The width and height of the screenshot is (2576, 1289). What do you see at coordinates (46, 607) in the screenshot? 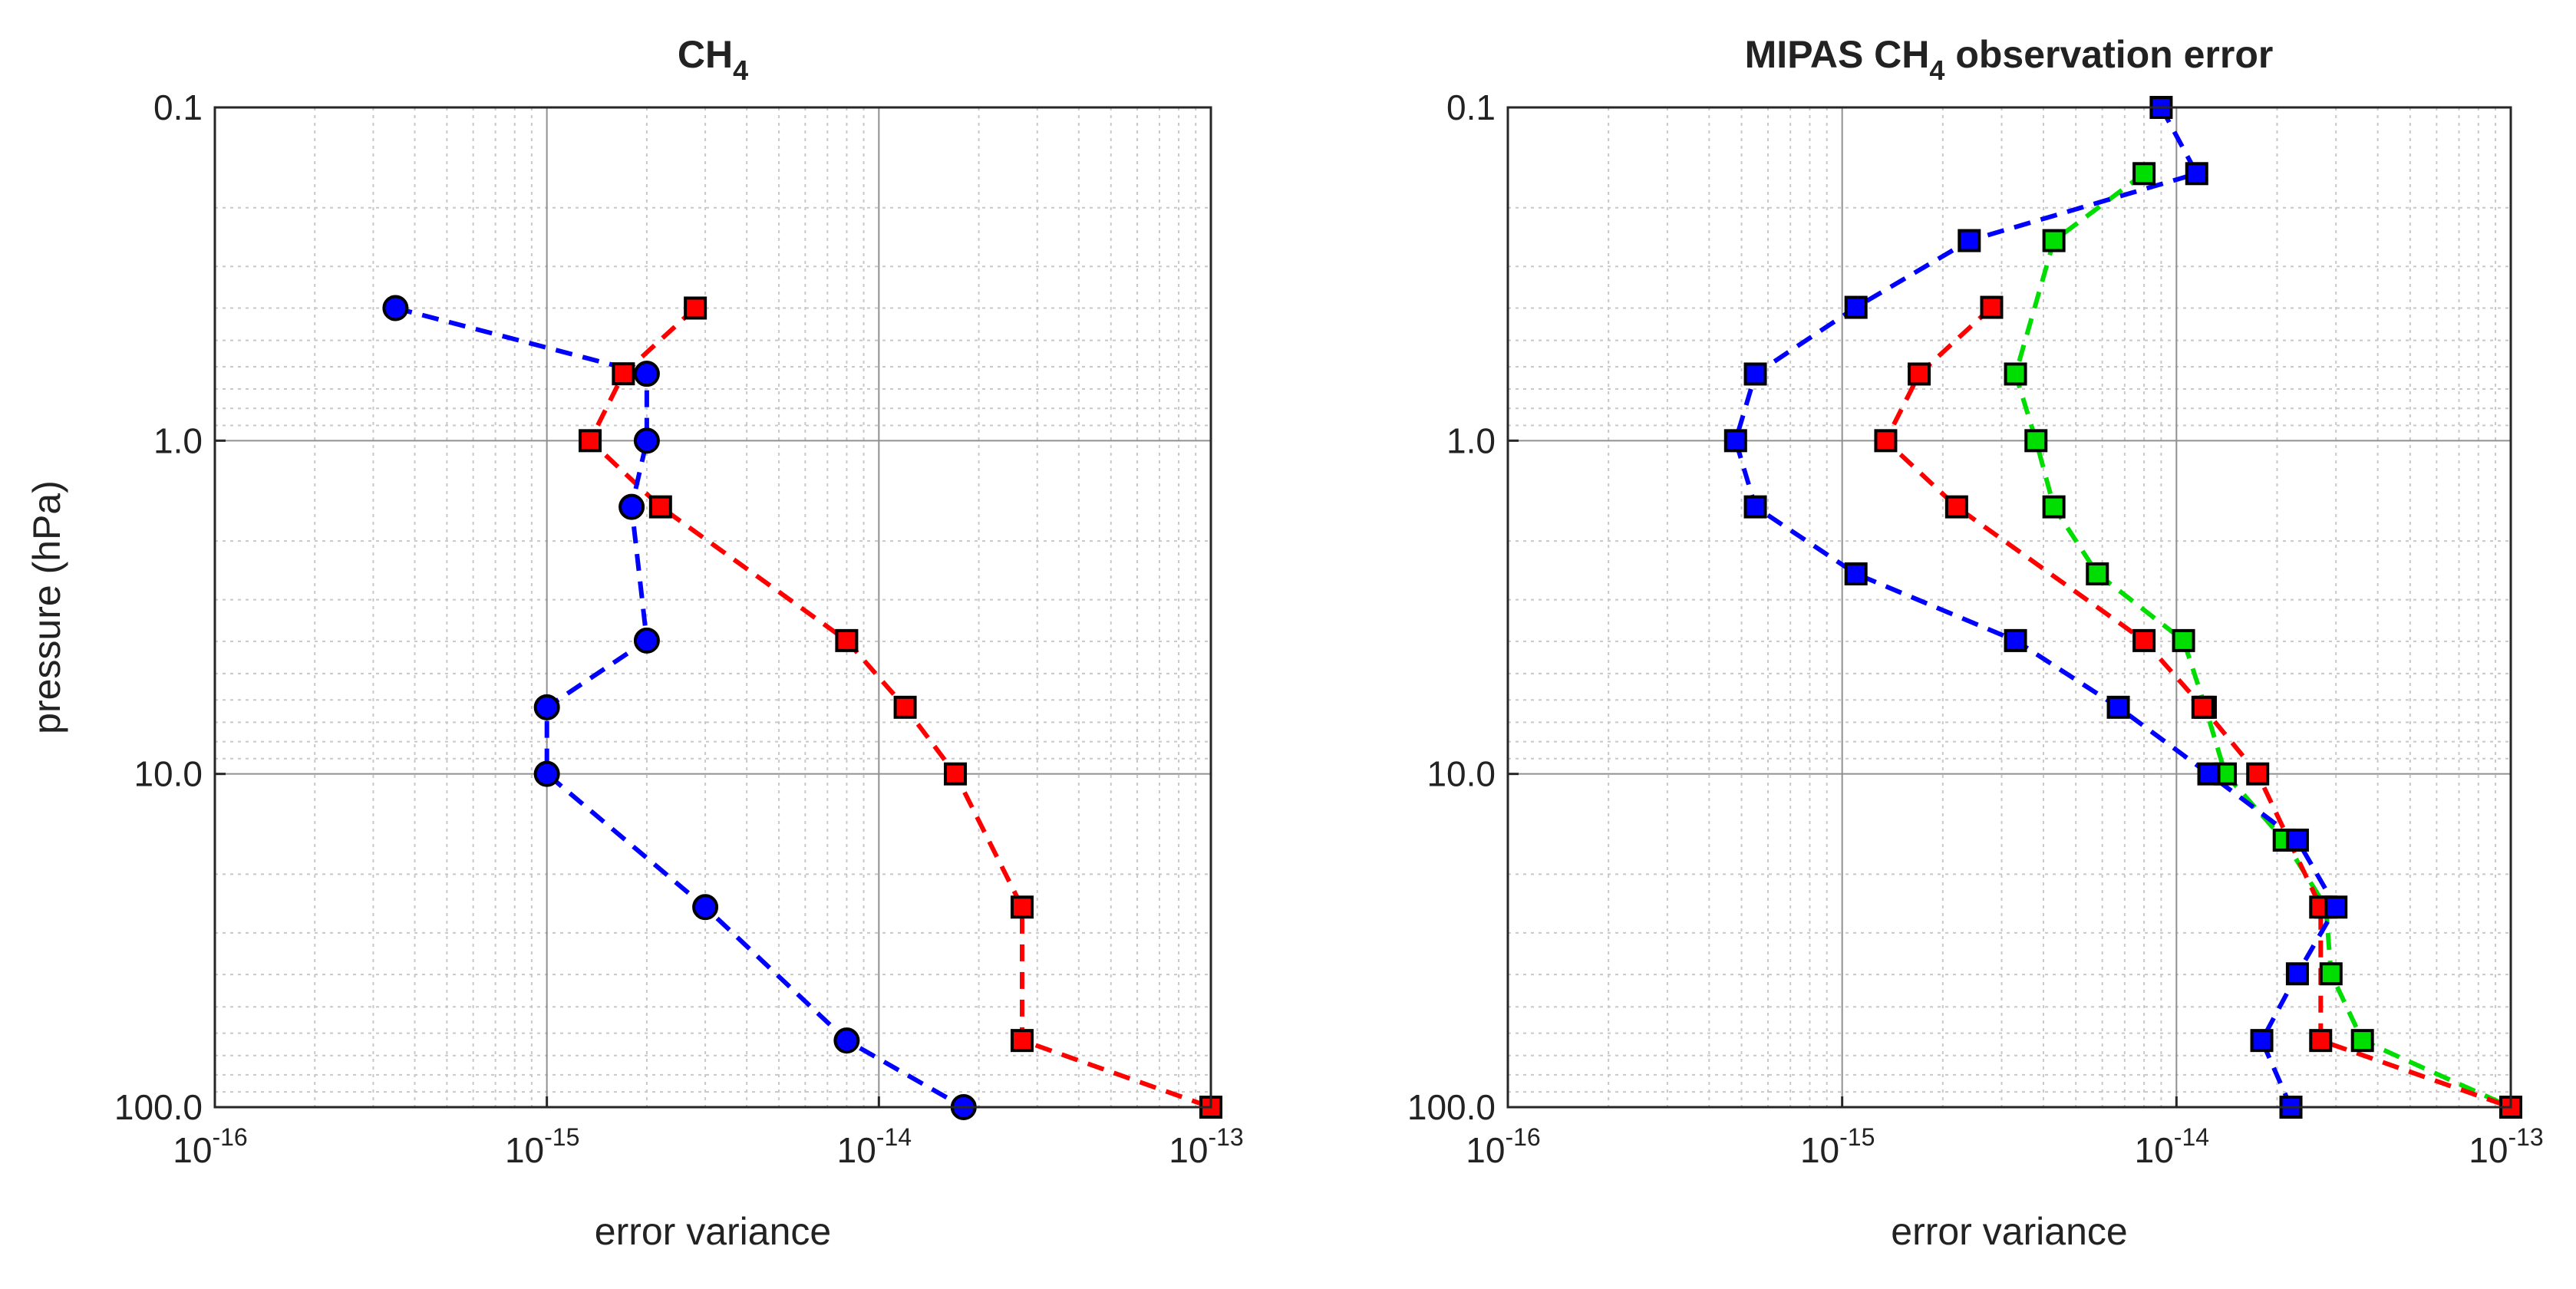
I see `y-axis-label: pressure (hPa)` at bounding box center [46, 607].